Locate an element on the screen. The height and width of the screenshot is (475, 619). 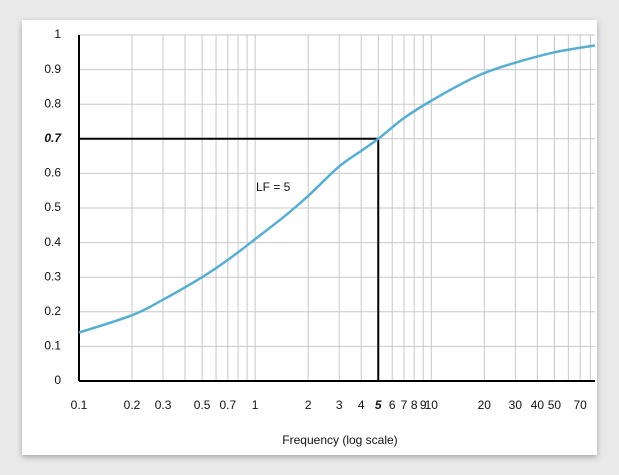
x-tick-label: 1 is located at coordinates (255, 405).